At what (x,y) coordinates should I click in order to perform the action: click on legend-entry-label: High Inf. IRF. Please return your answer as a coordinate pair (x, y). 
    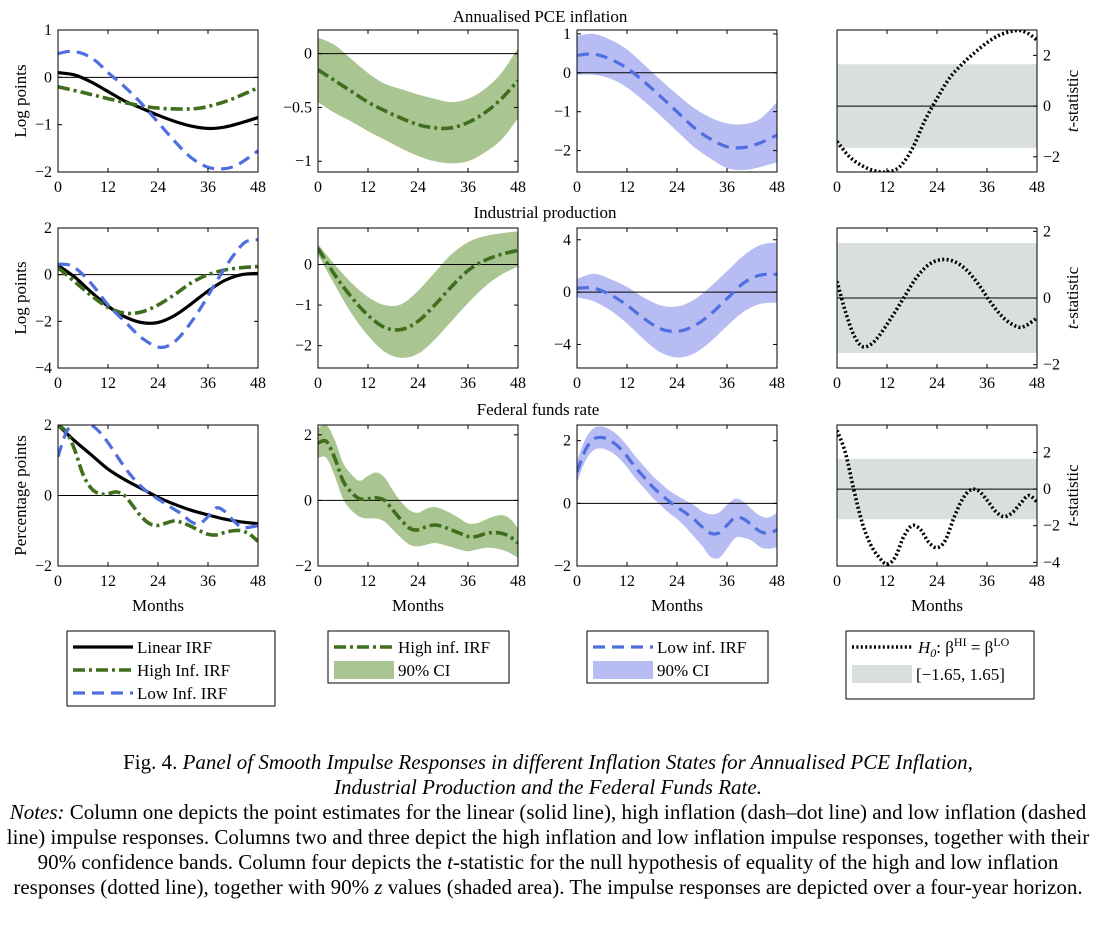
    Looking at the image, I should click on (183, 670).